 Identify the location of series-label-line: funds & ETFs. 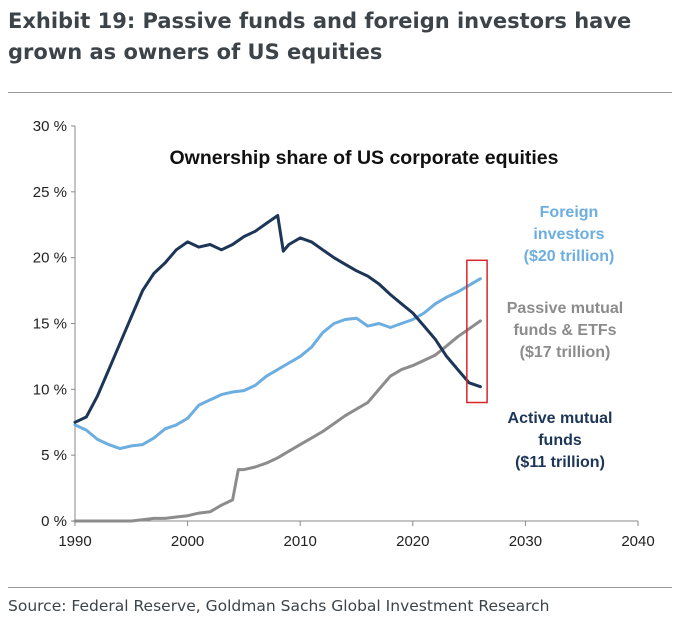
(564, 330).